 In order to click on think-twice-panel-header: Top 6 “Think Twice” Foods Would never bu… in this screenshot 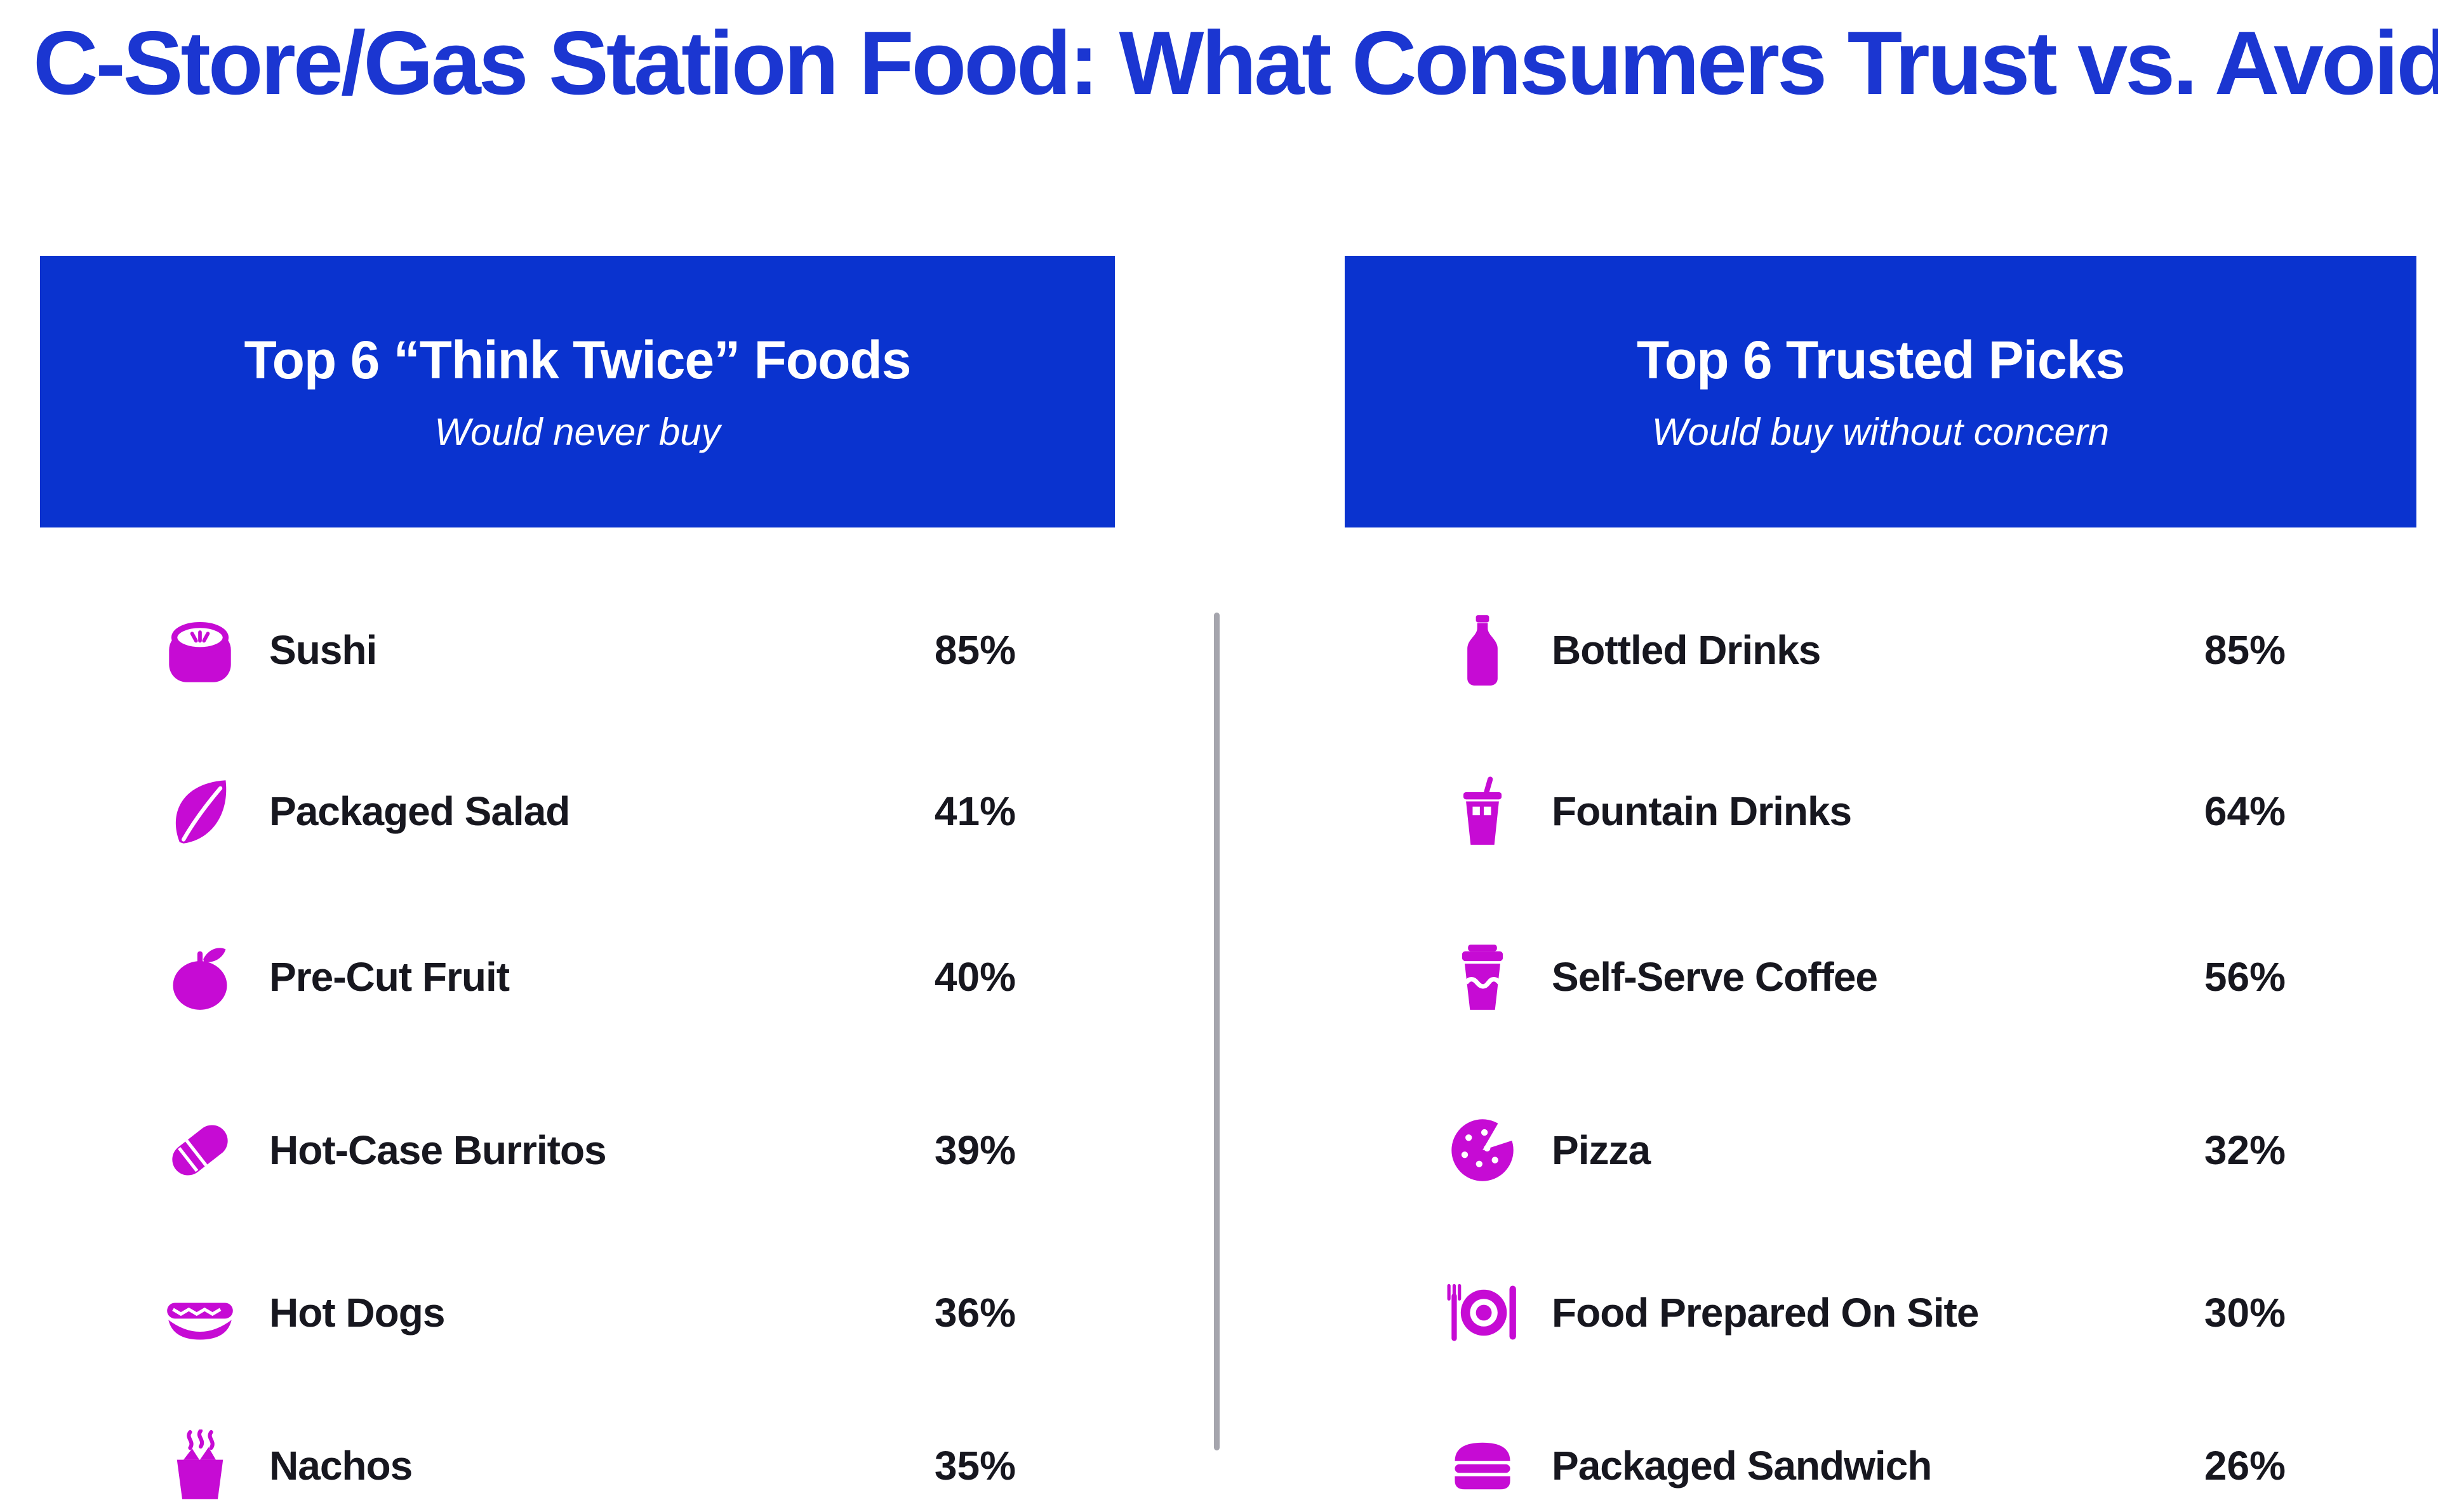, I will do `click(577, 391)`.